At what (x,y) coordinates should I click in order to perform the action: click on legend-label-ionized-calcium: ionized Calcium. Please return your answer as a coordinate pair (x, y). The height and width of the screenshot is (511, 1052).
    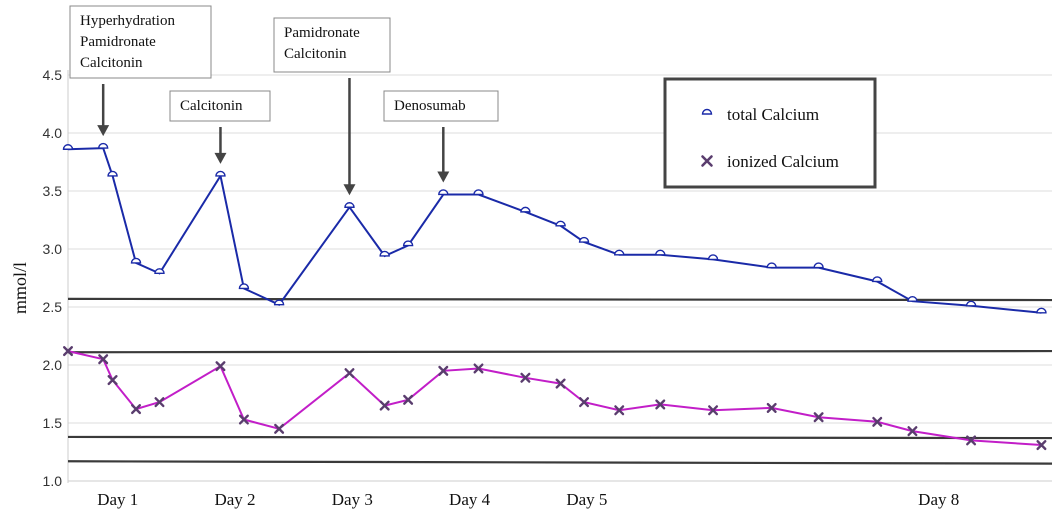
    Looking at the image, I should click on (783, 161).